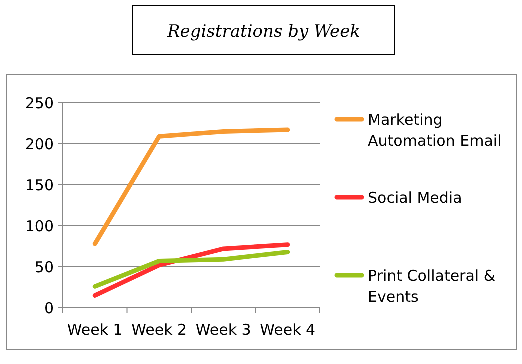  I want to click on legend-label: Print Collateral & Events, so click(432, 286).